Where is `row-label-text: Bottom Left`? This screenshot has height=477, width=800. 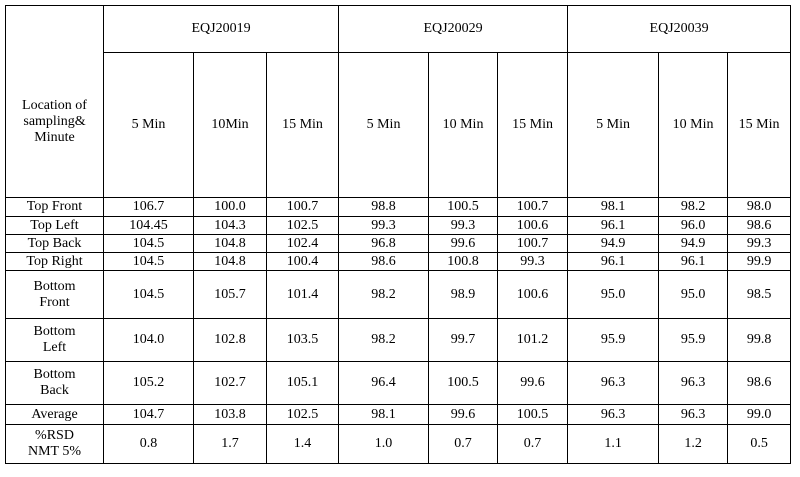 row-label-text: Bottom Left is located at coordinates (54, 339).